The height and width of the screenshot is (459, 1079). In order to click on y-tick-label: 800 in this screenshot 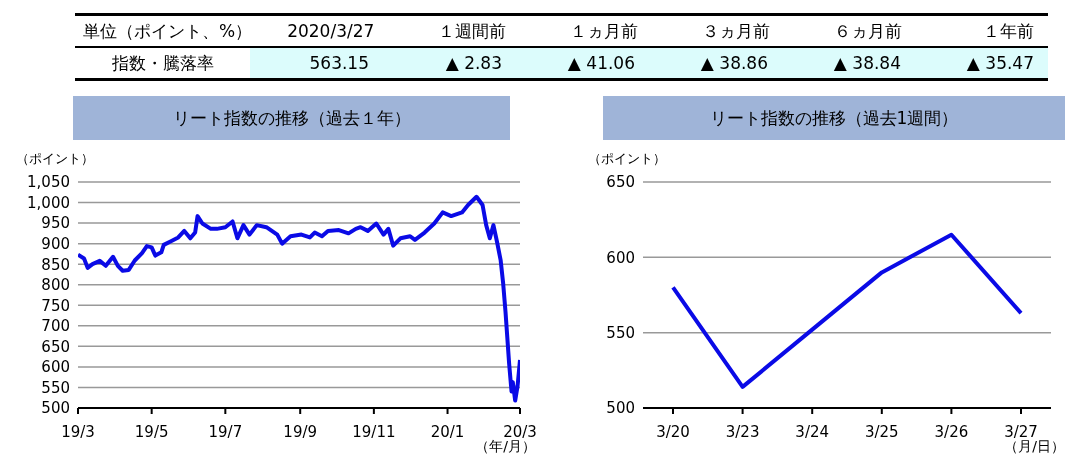, I will do `click(55, 285)`.